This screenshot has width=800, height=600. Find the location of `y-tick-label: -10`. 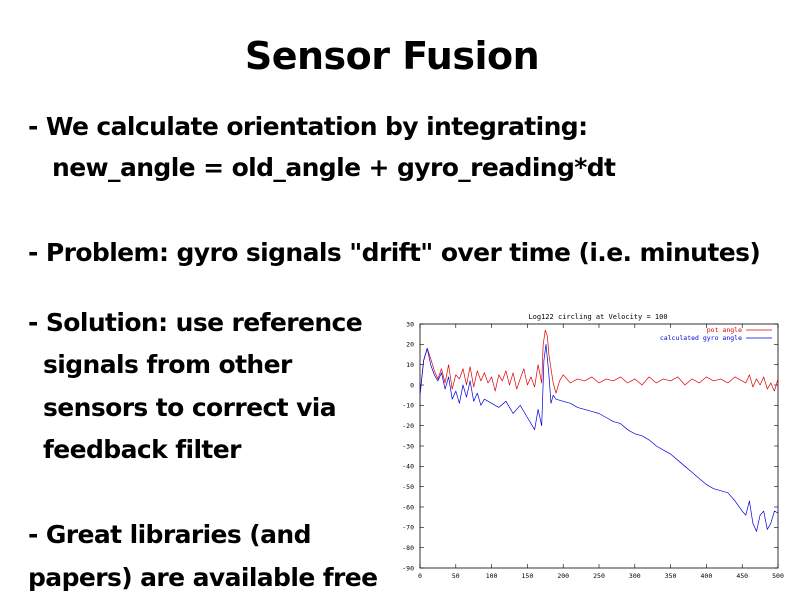

y-tick-label: -10 is located at coordinates (408, 406).